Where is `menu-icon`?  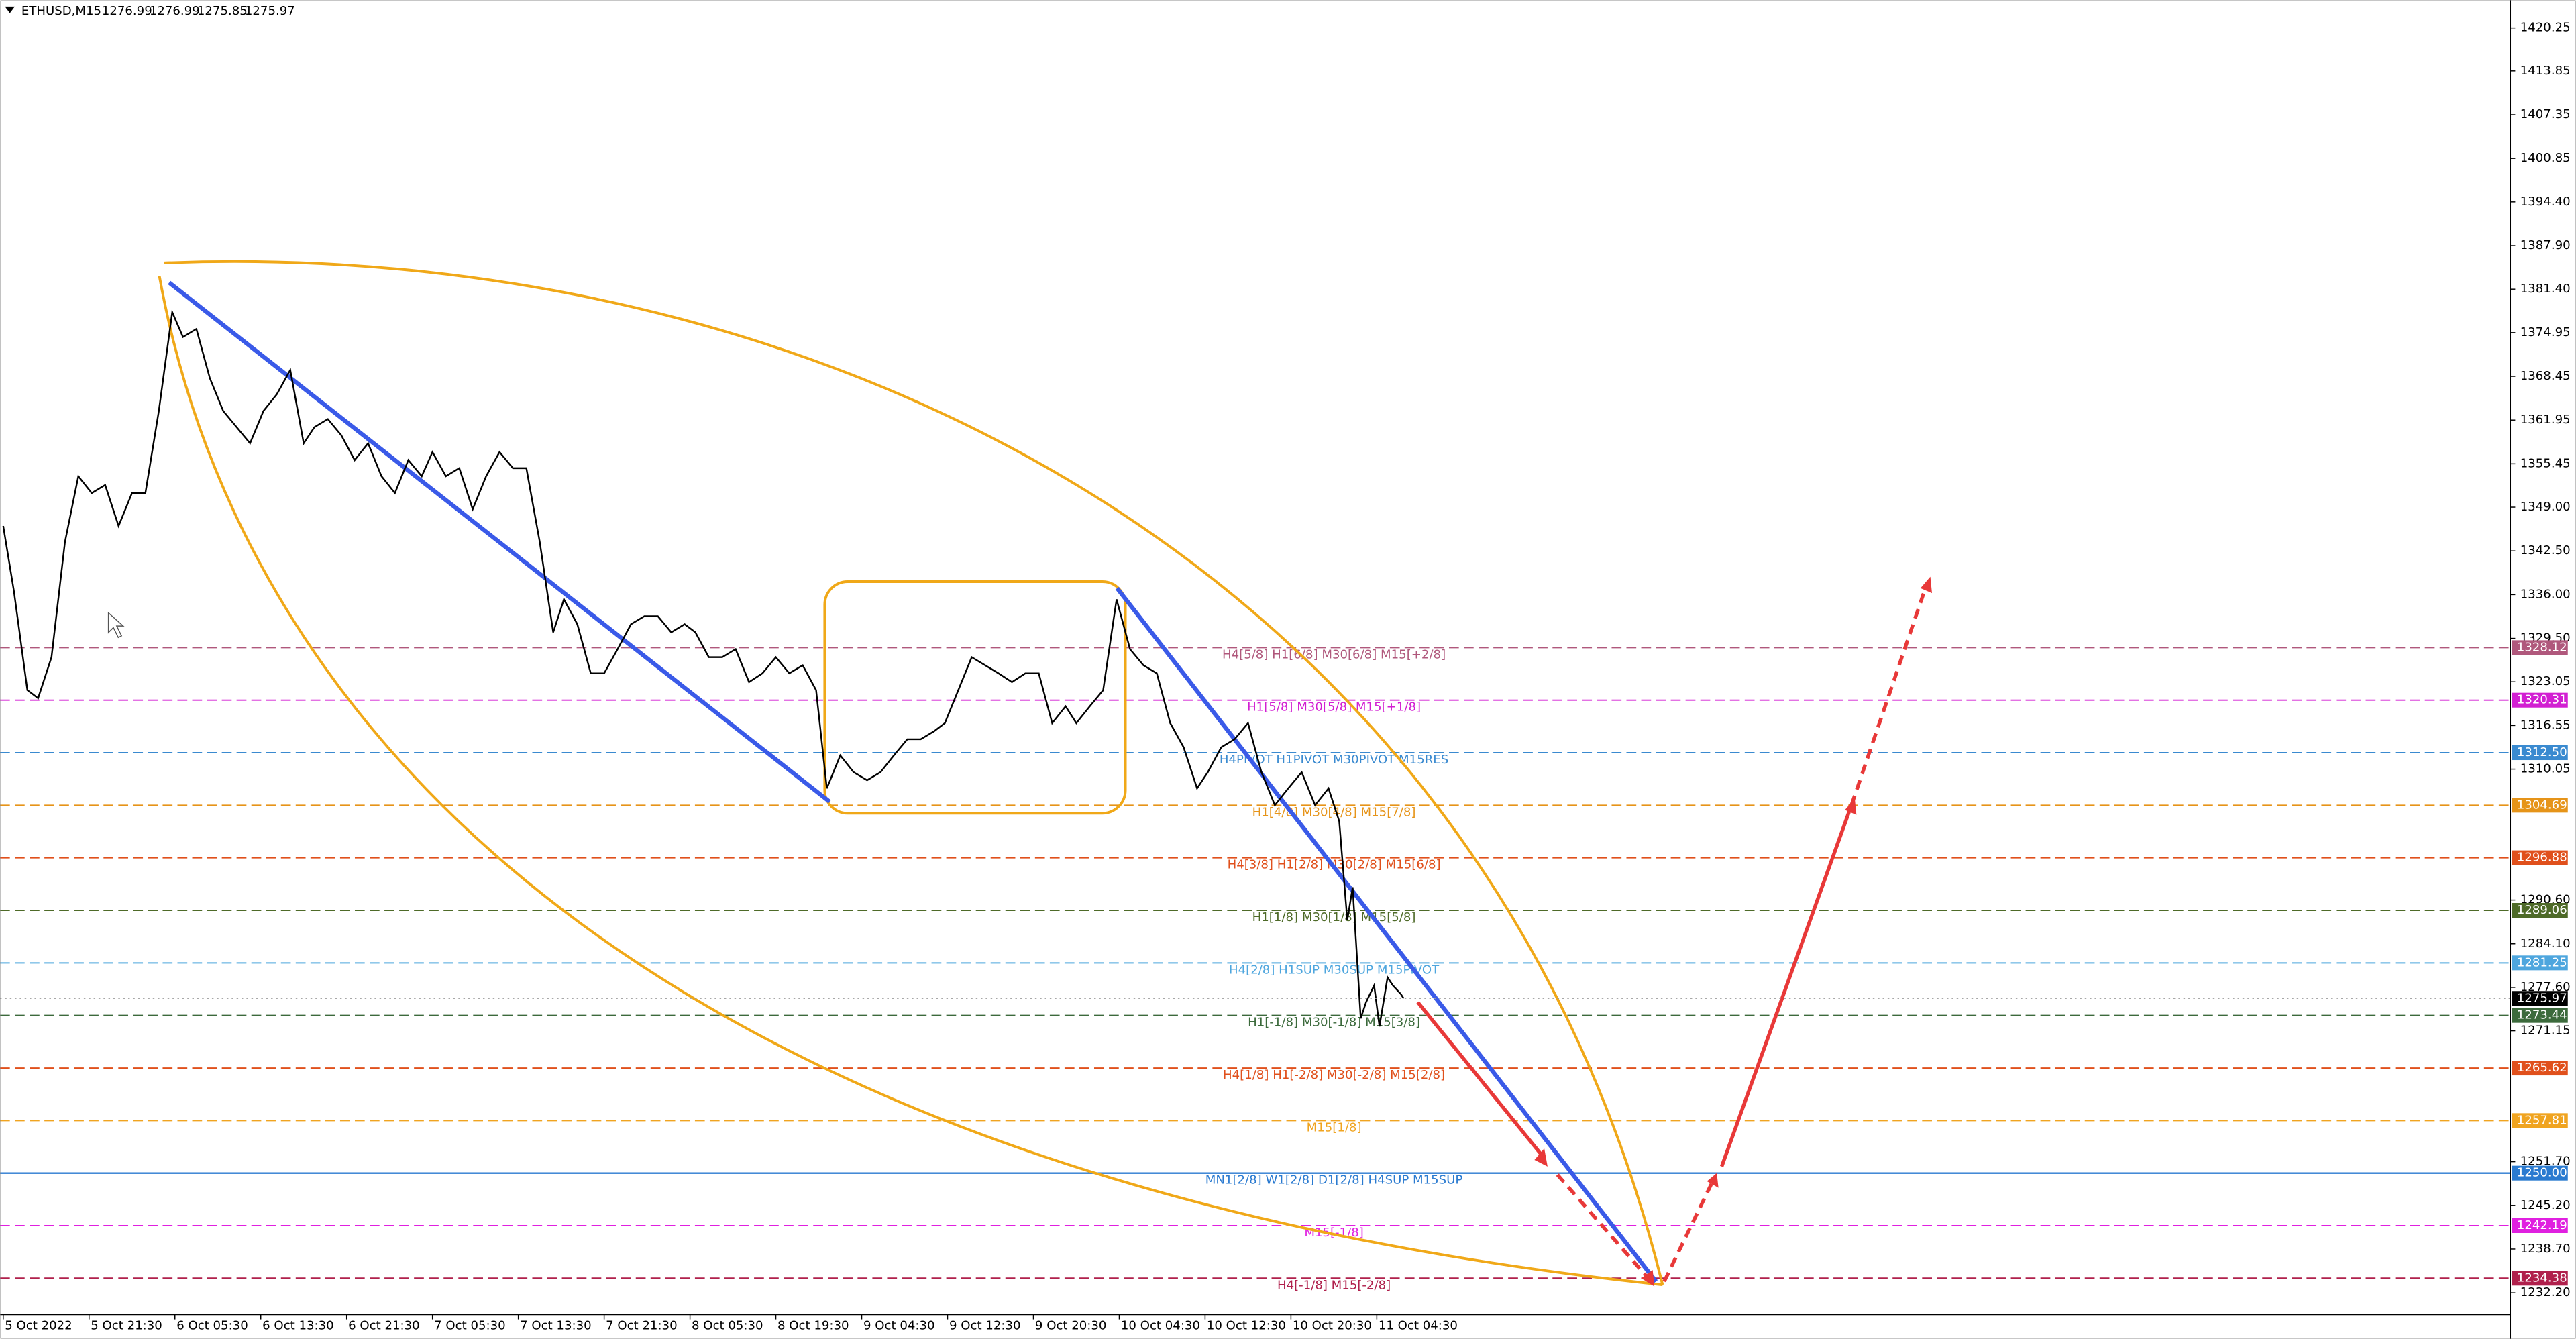
menu-icon is located at coordinates (10, 9).